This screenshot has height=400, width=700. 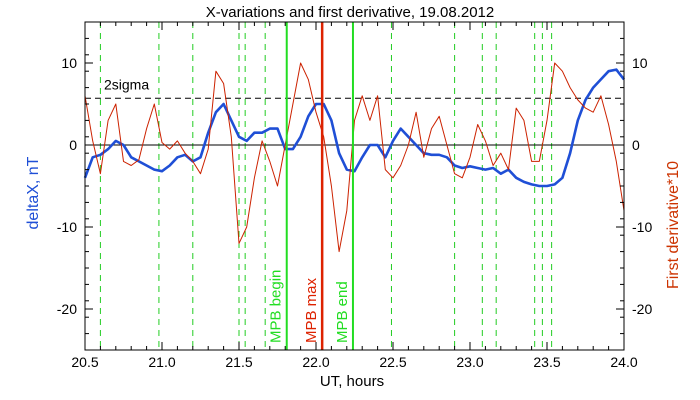 What do you see at coordinates (546, 362) in the screenshot?
I see `x-tick-label: 23.5` at bounding box center [546, 362].